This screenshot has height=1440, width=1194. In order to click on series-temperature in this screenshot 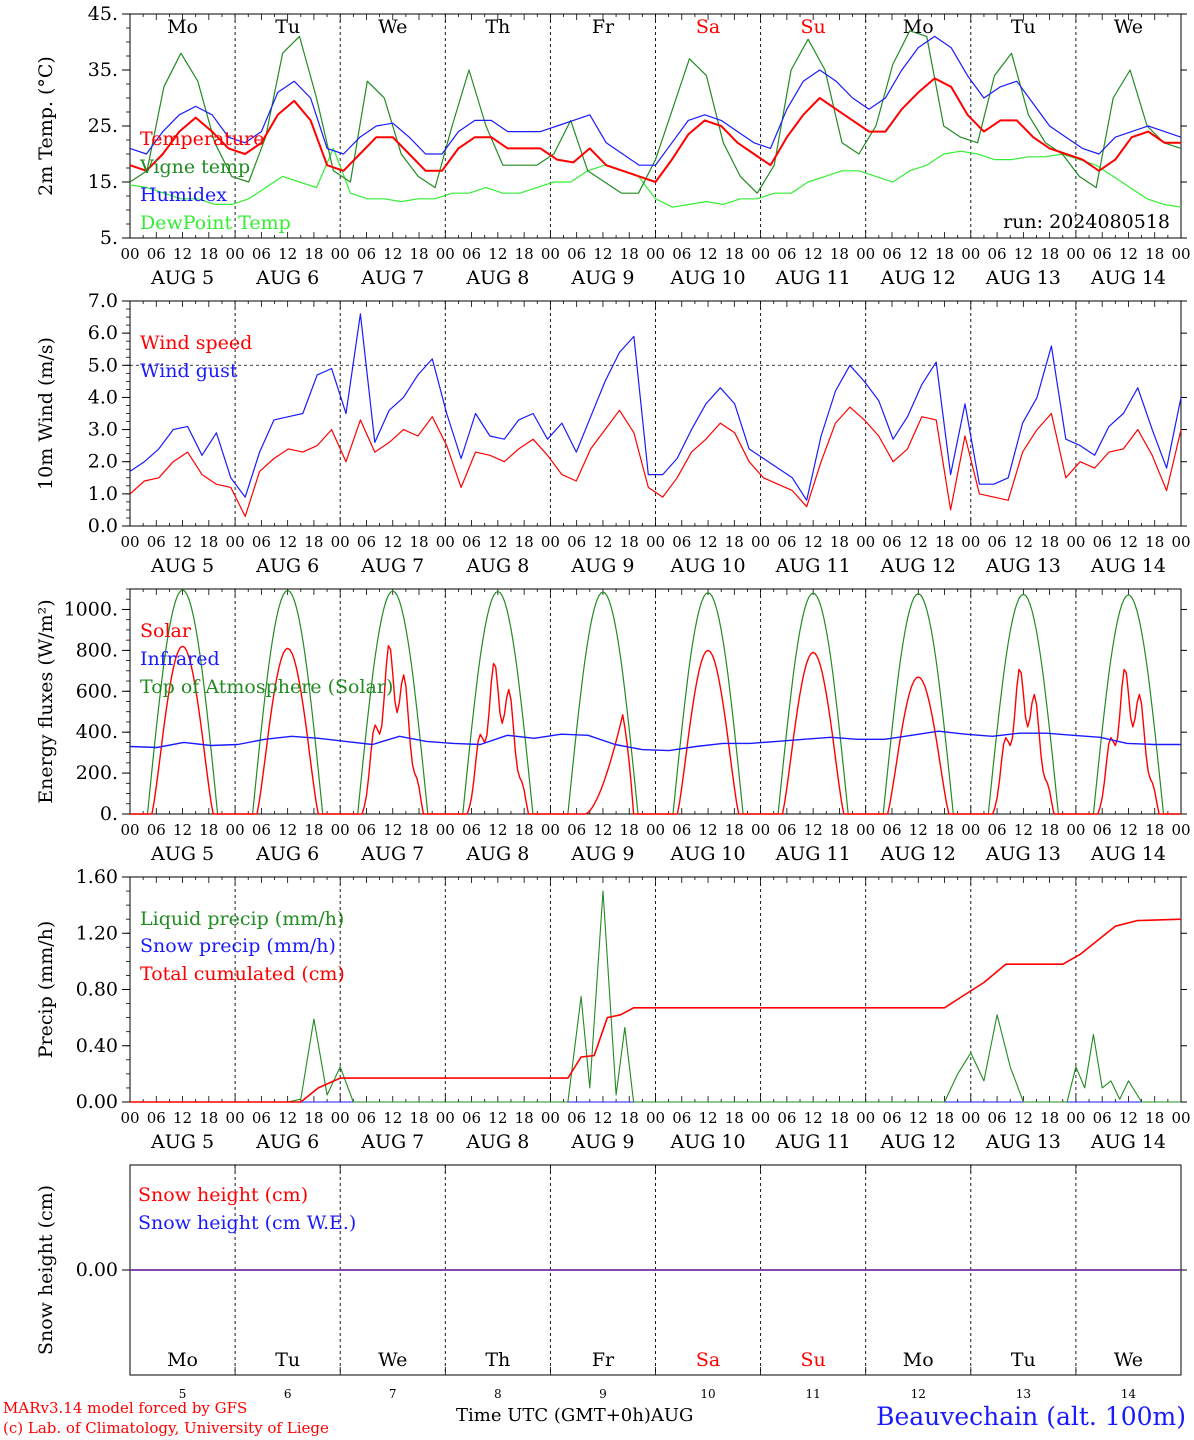, I will do `click(655, 130)`.